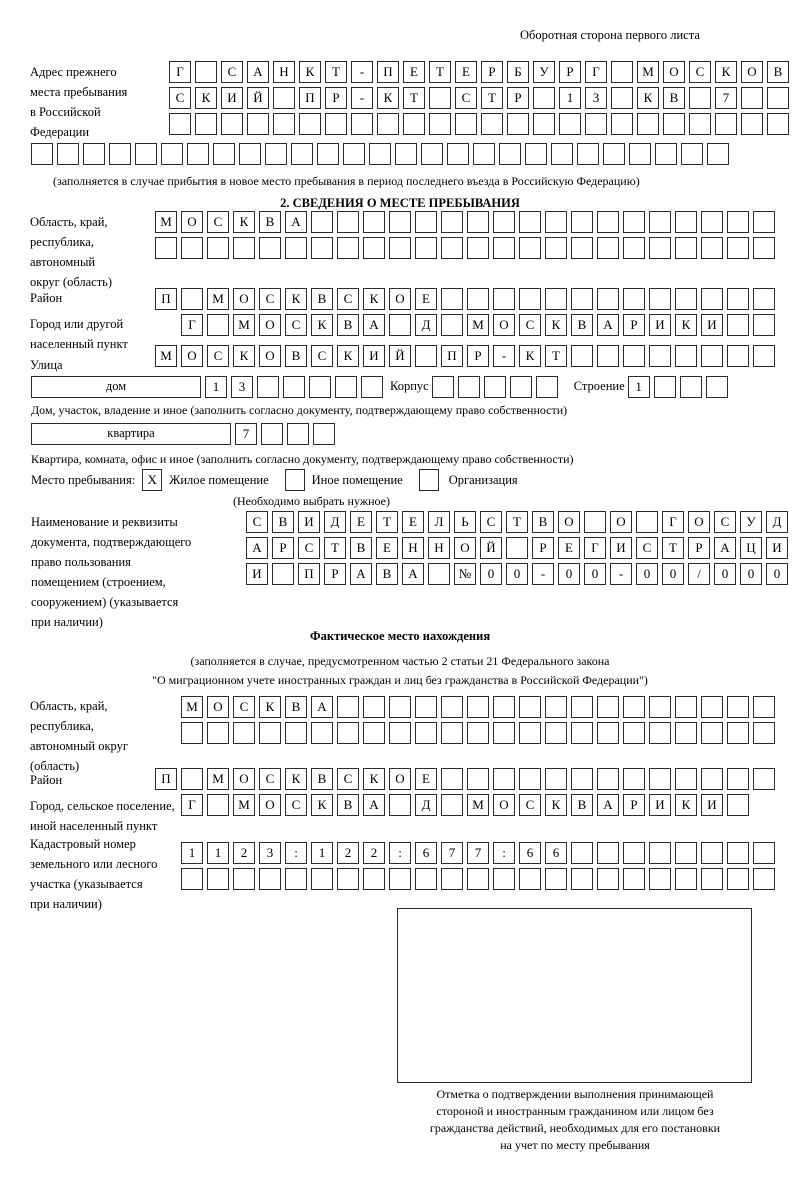 The image size is (800, 1180). Describe the element at coordinates (570, 98) in the screenshot. I see `prev-address-cell: 1` at that location.